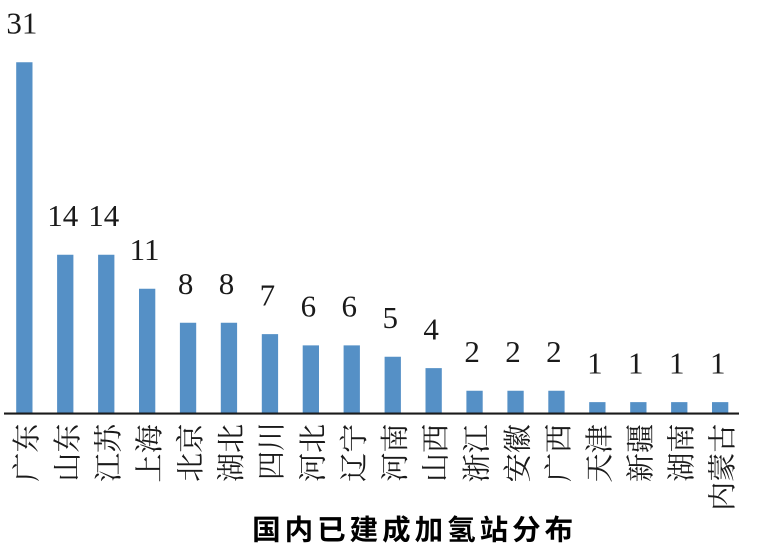 The height and width of the screenshot is (550, 779). Describe the element at coordinates (21, 22) in the screenshot. I see `svg-text: 31` at that location.